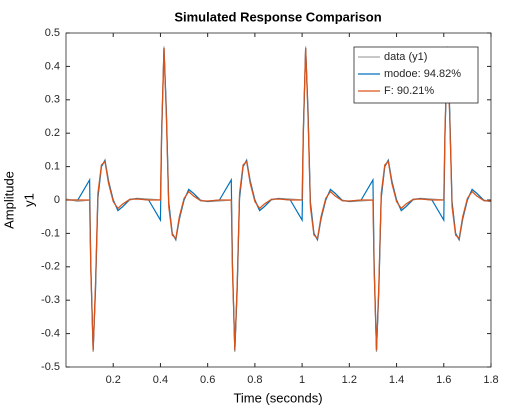 The height and width of the screenshot is (408, 516). What do you see at coordinates (52, 33) in the screenshot?
I see `y-tick-label: 0.5` at bounding box center [52, 33].